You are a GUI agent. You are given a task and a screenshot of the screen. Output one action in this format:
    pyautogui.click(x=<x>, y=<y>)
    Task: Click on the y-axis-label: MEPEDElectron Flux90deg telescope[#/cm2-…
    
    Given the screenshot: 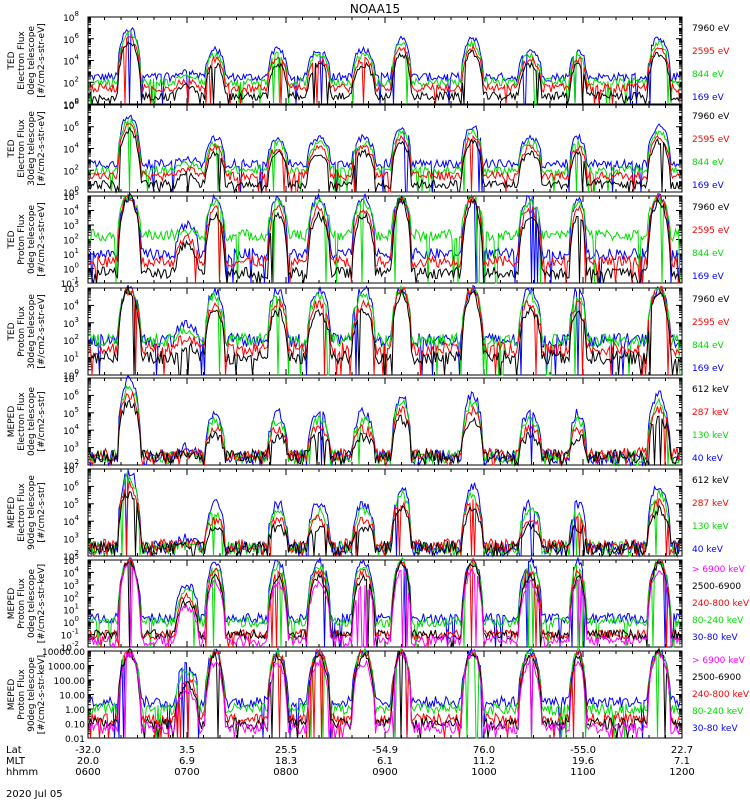 What is the action you would take?
    pyautogui.click(x=27, y=512)
    